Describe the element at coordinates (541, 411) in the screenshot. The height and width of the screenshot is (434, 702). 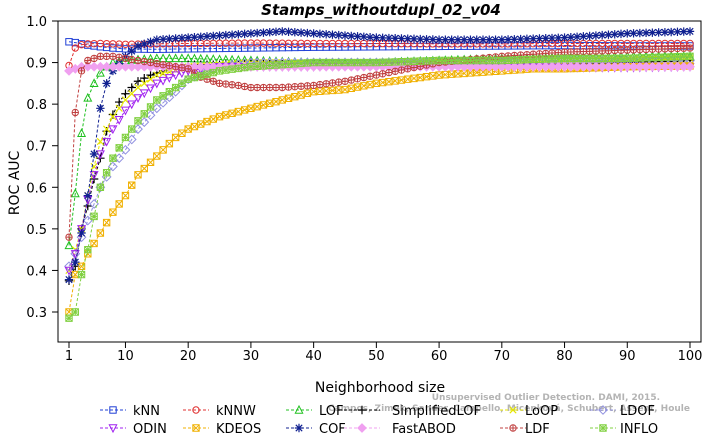
I see `legend-label: LoOP` at that location.